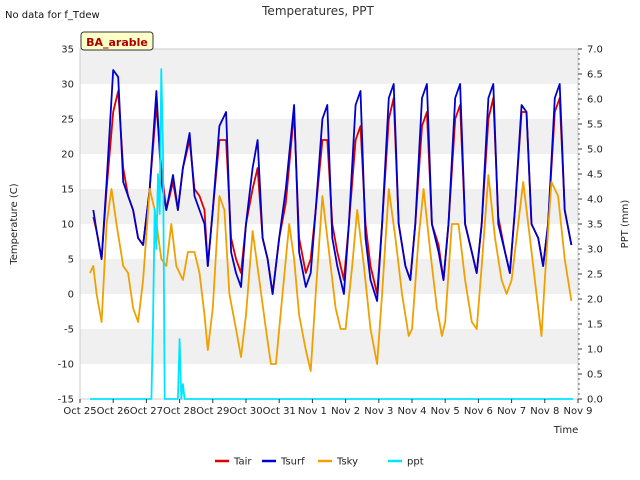 The height and width of the screenshot is (480, 640). What do you see at coordinates (14, 224) in the screenshot?
I see `y-axis-title: Temperature (C)` at bounding box center [14, 224].